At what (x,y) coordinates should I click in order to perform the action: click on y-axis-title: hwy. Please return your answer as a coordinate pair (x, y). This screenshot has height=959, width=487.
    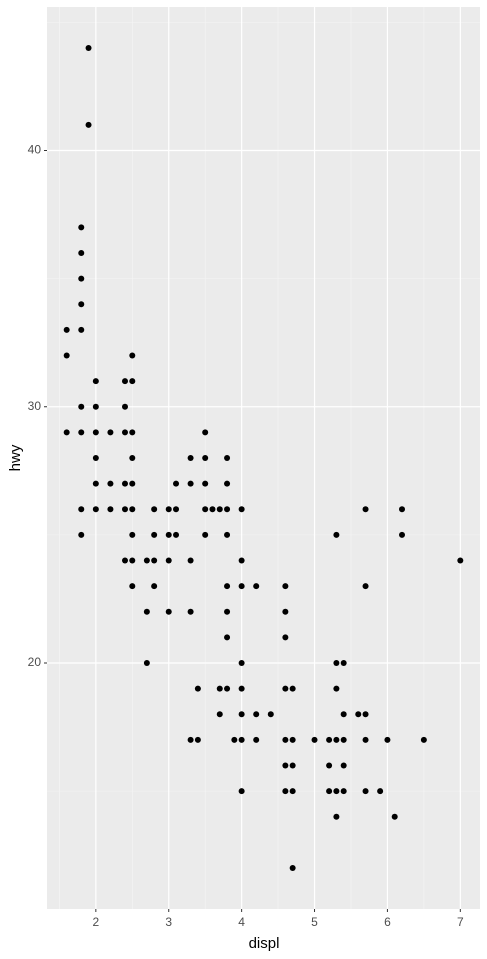
    Looking at the image, I should click on (15, 457).